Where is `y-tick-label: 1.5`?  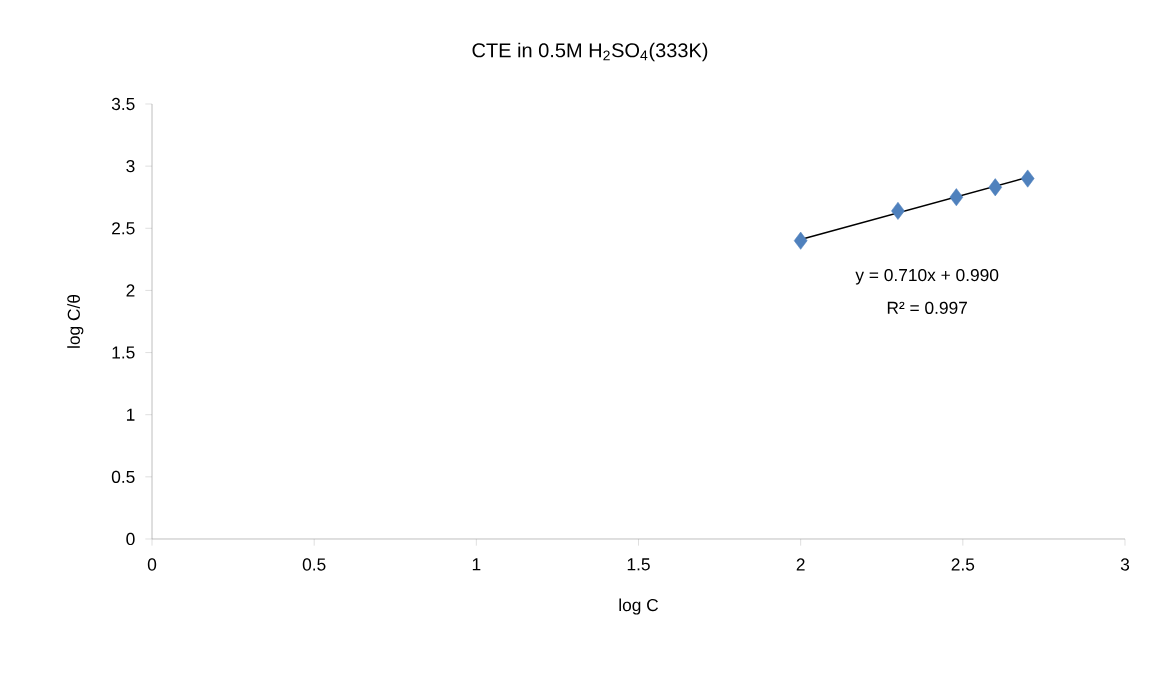
y-tick-label: 1.5 is located at coordinates (123, 352).